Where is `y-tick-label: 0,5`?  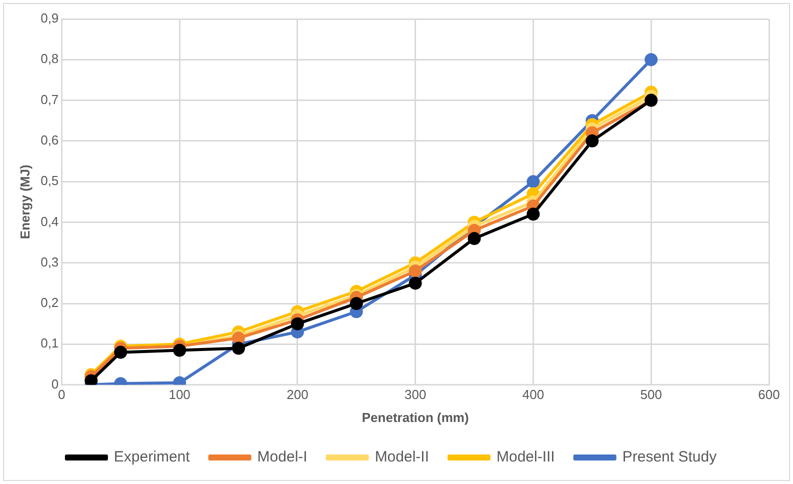 y-tick-label: 0,5 is located at coordinates (49, 180).